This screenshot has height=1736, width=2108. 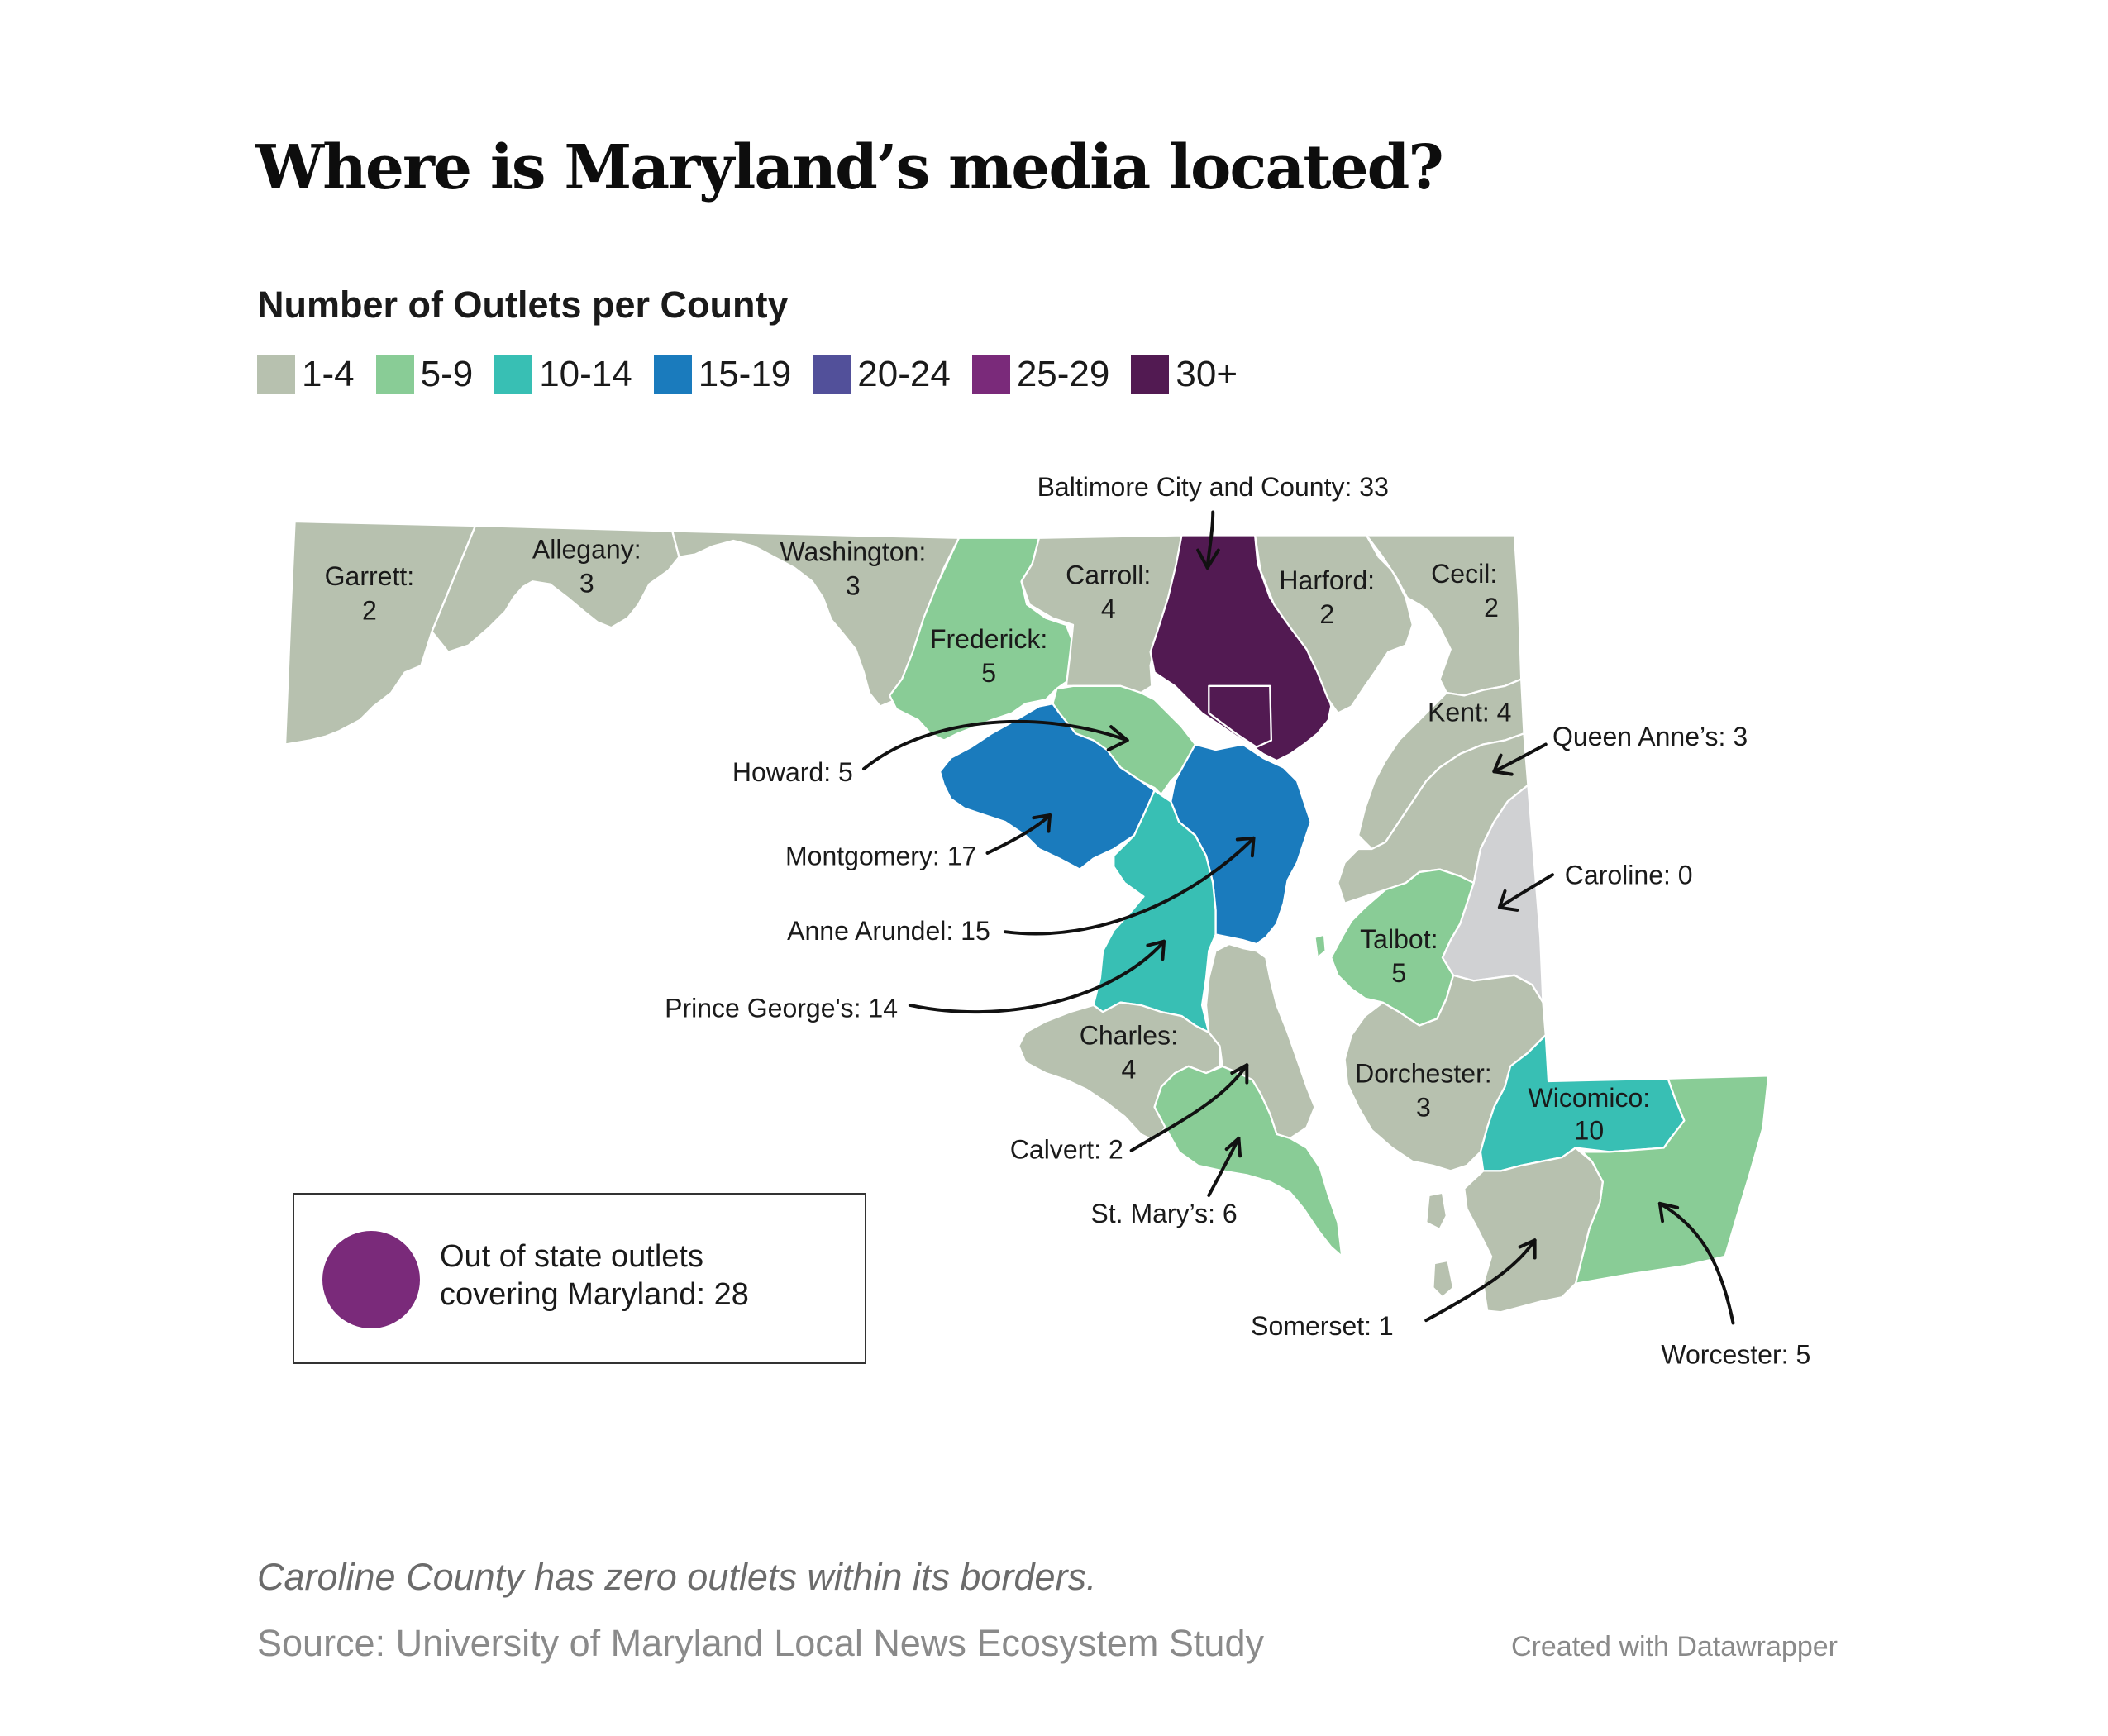 What do you see at coordinates (1207, 374) in the screenshot?
I see `legend-label: 30+` at bounding box center [1207, 374].